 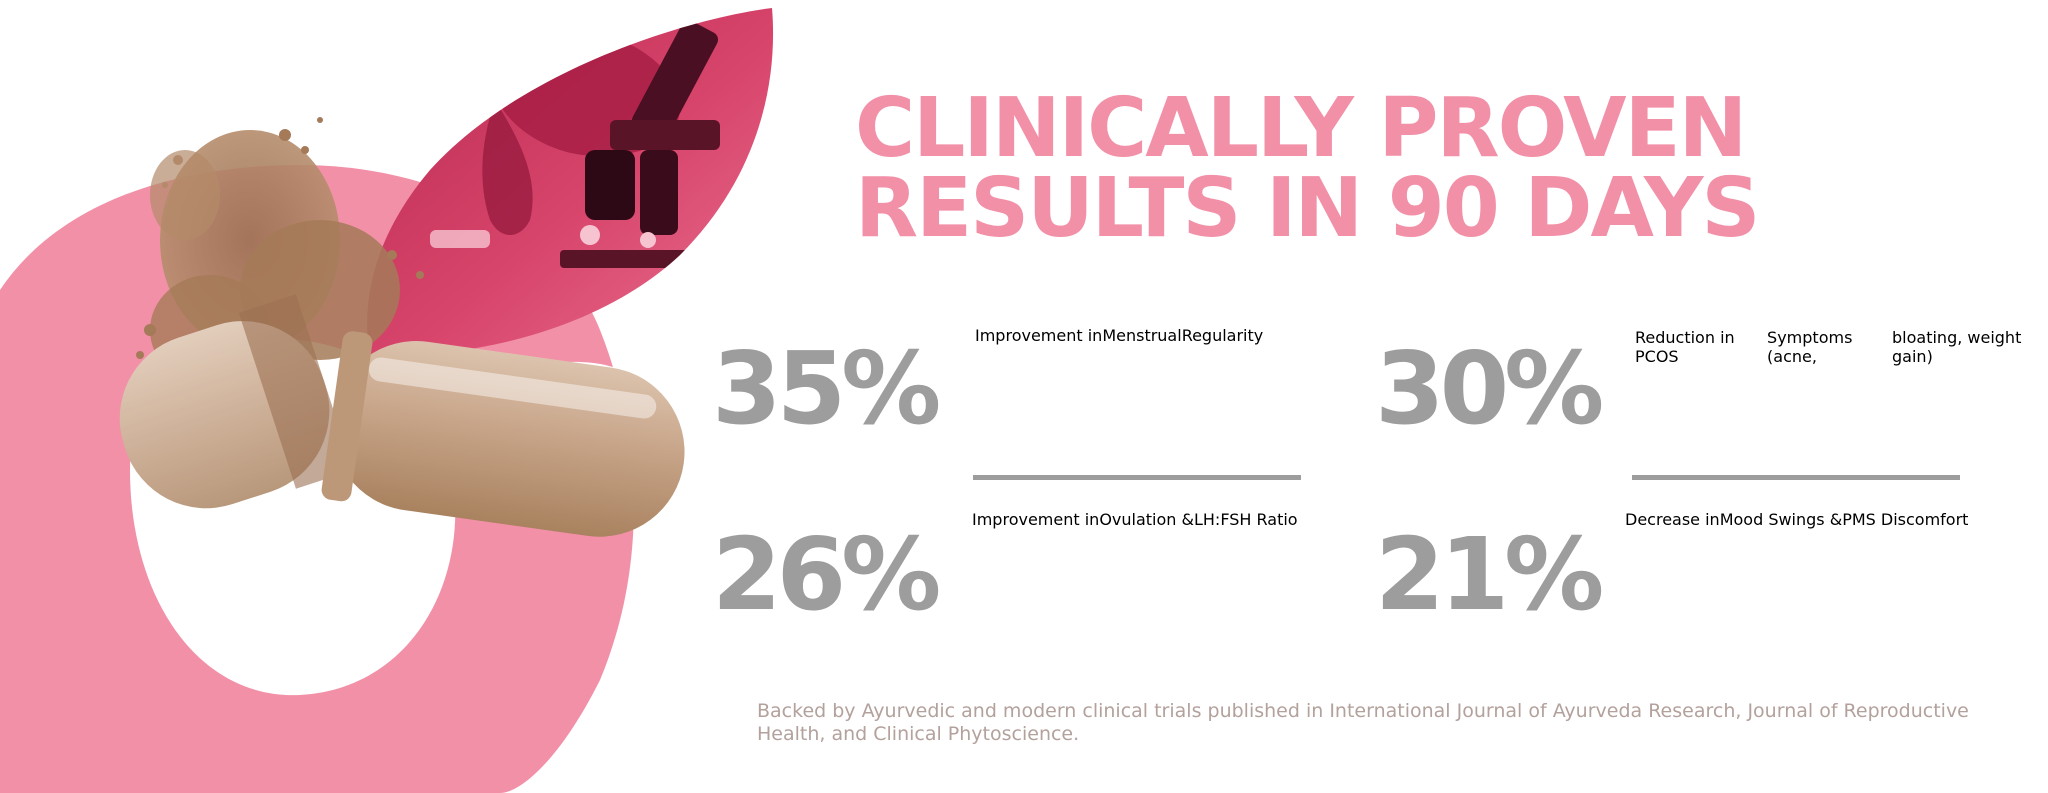 I want to click on stat-desc-line: Mood Swings &, so click(x=1781, y=519).